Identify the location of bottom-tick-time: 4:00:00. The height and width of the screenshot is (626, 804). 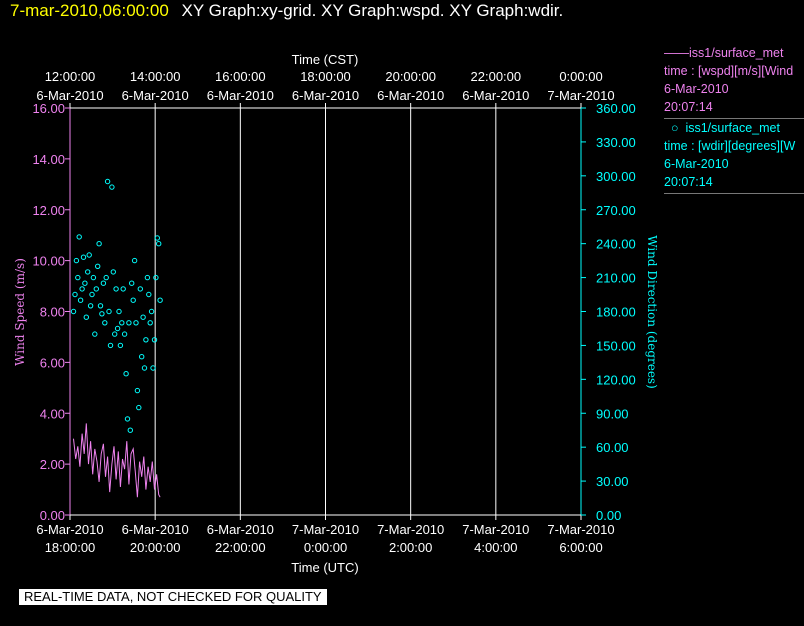
(495, 547).